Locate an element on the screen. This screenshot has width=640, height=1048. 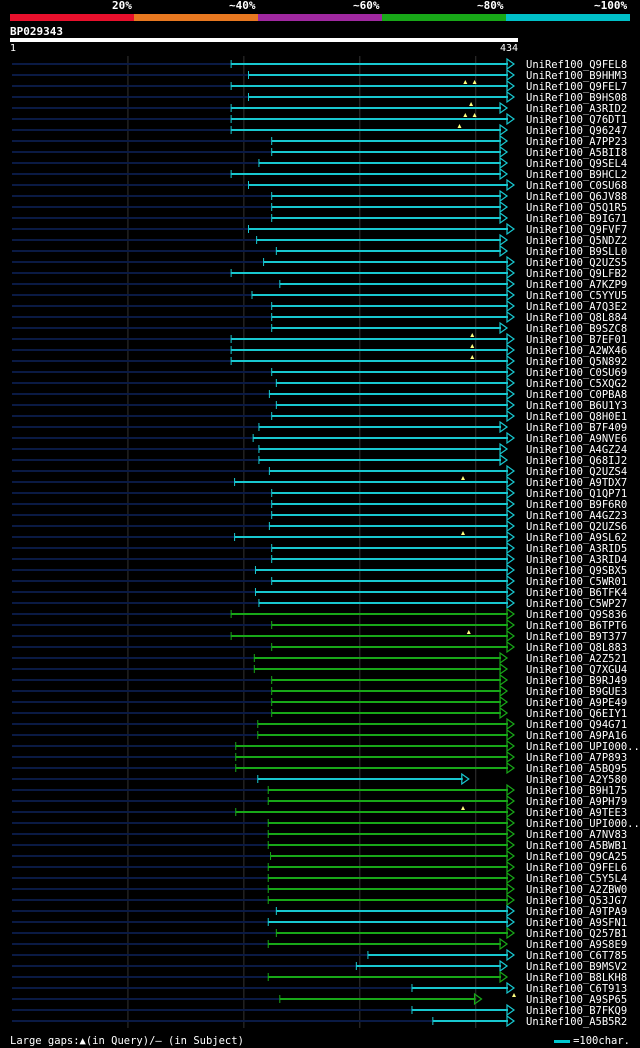
hit-label: UniRef100_B6U1Y3 is located at coordinates (576, 406).